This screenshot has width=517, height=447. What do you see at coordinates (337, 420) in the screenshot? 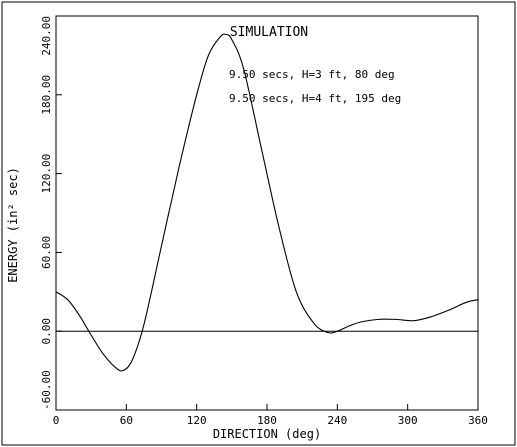
I see `x-tick-label: 240` at bounding box center [337, 420].